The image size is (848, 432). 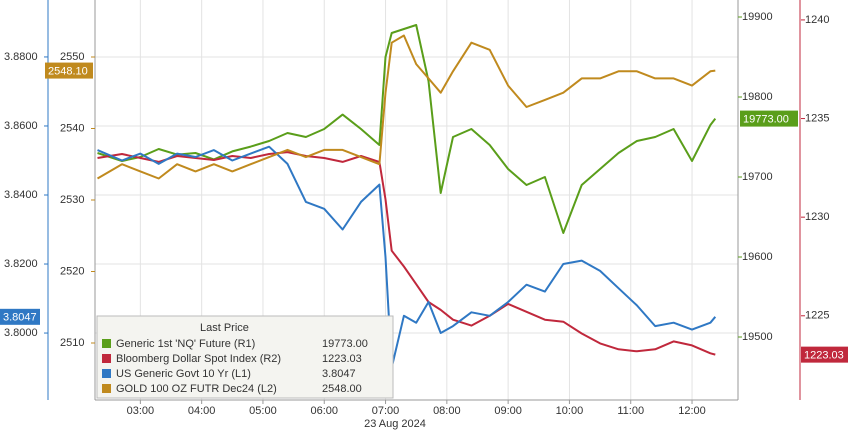 I want to click on value-tag-label: 2548.10, so click(x=68, y=71).